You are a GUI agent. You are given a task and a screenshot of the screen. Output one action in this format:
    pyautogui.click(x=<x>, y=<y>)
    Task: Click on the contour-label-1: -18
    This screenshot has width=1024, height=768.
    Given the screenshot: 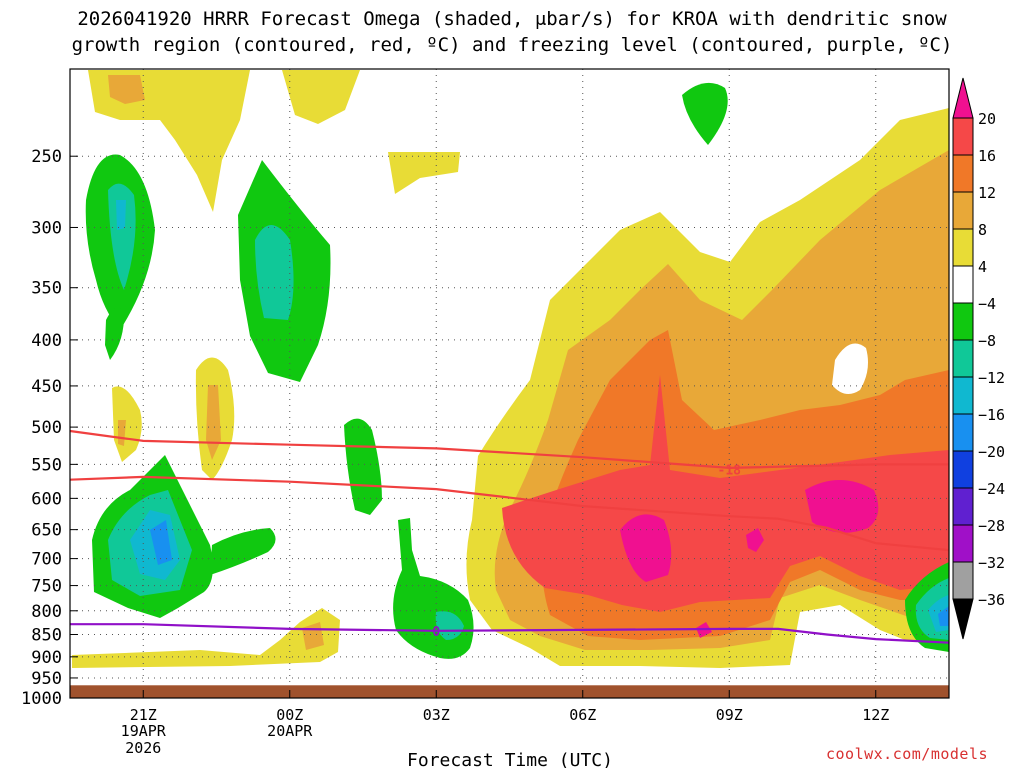 What is the action you would take?
    pyautogui.click(x=730, y=470)
    